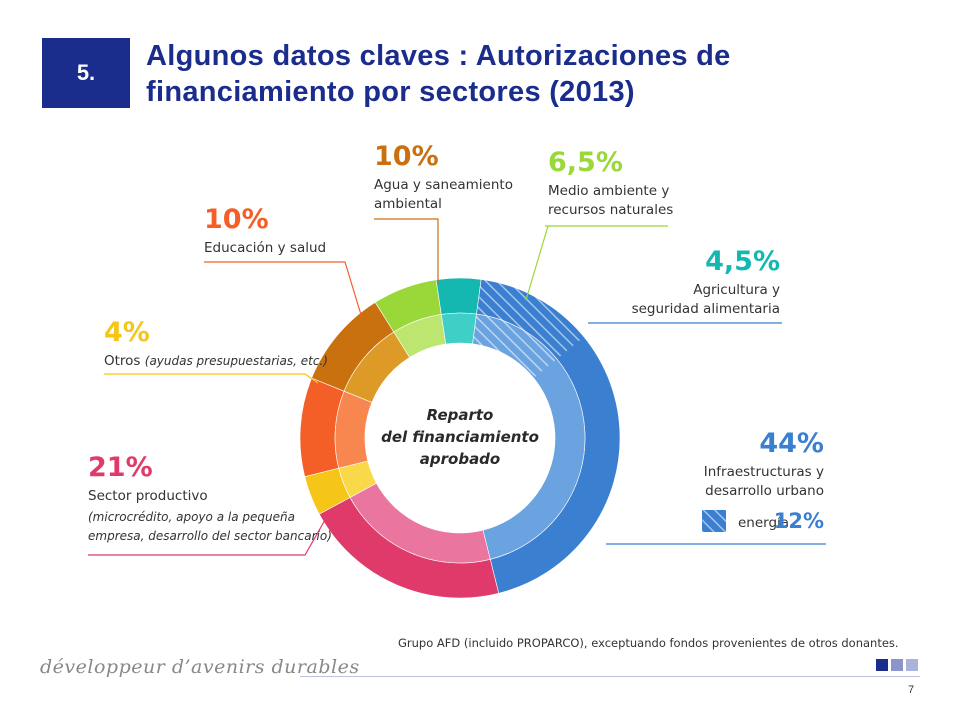  What do you see at coordinates (357, 479) in the screenshot?
I see `segment-inner-otros` at bounding box center [357, 479].